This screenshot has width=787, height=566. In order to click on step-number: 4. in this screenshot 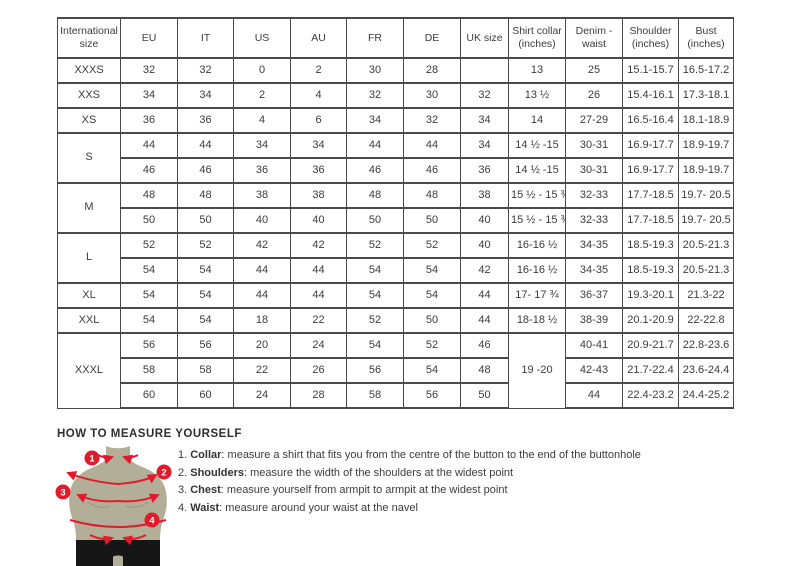, I will do `click(184, 507)`.